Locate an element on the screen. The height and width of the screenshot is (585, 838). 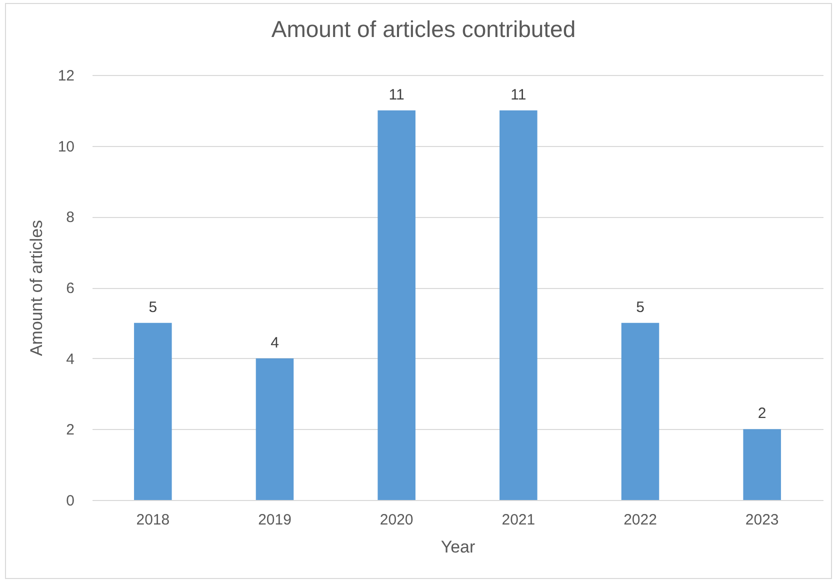
y-tick-label: 6 is located at coordinates (70, 288).